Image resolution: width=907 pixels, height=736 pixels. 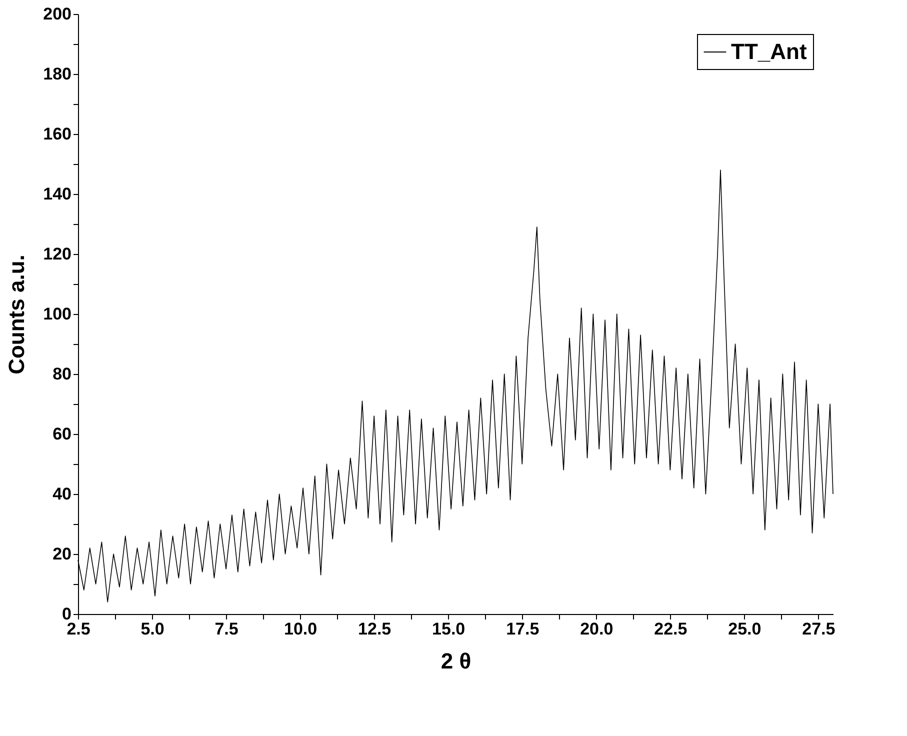 I want to click on y-tick-label: 120, so click(x=57, y=254).